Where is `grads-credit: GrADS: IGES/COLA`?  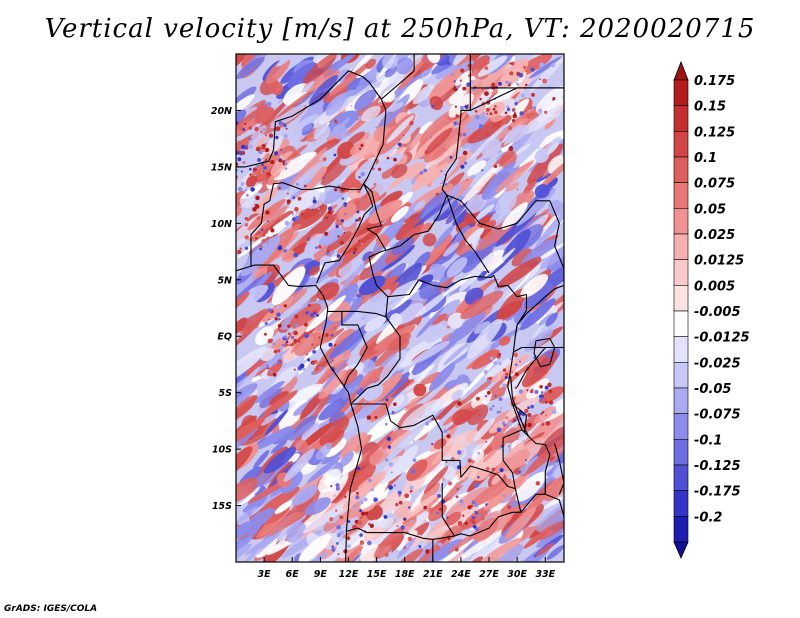 grads-credit: GrADS: IGES/COLA is located at coordinates (51, 609).